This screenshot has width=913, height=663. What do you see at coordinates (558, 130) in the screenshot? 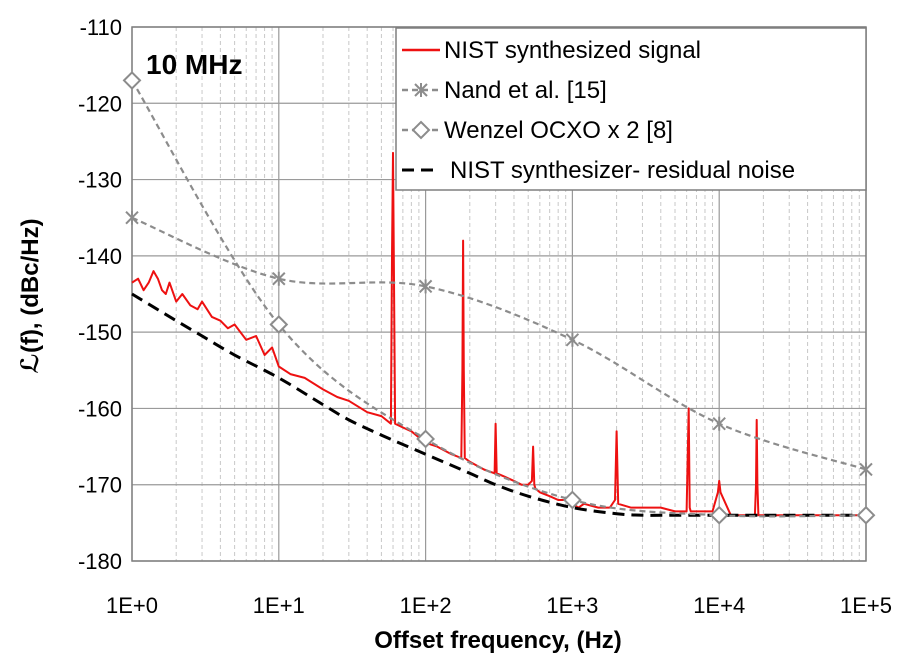
I see `legend-label-wenzel: Wenzel OCXO x 2 [8]` at bounding box center [558, 130].